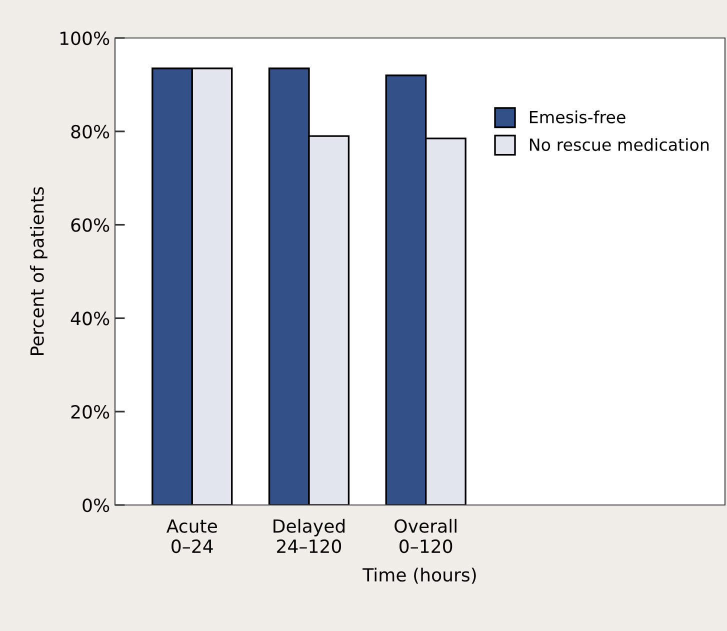 This screenshot has width=727, height=631. What do you see at coordinates (90, 319) in the screenshot?
I see `y-tick-label: 40%` at bounding box center [90, 319].